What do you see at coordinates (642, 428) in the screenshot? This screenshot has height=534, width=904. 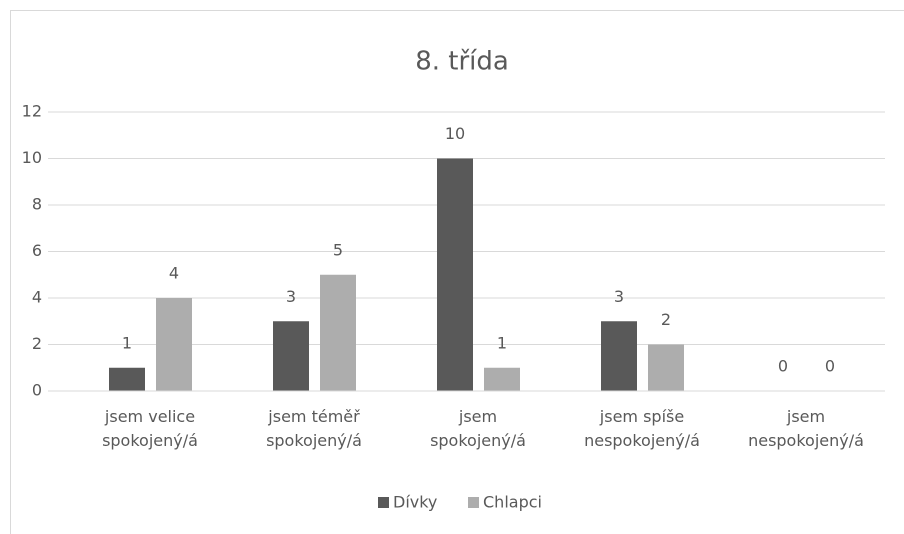 I see `x-tick-label: jsem spíše nespokojený/á` at bounding box center [642, 428].